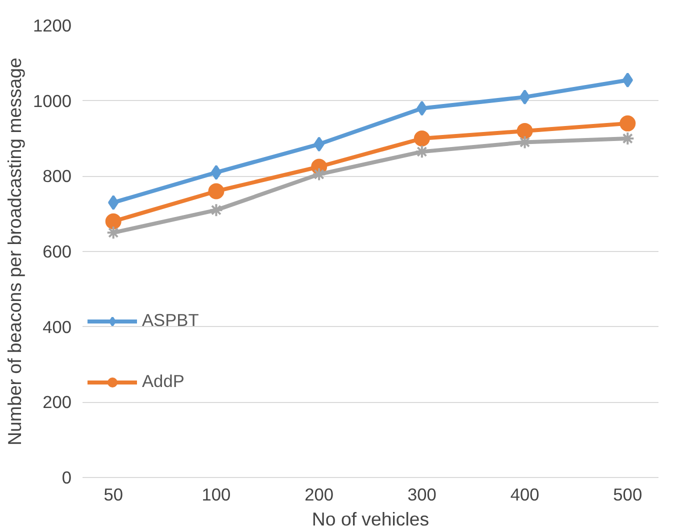  I want to click on y-tick-label: 400, so click(57, 326).